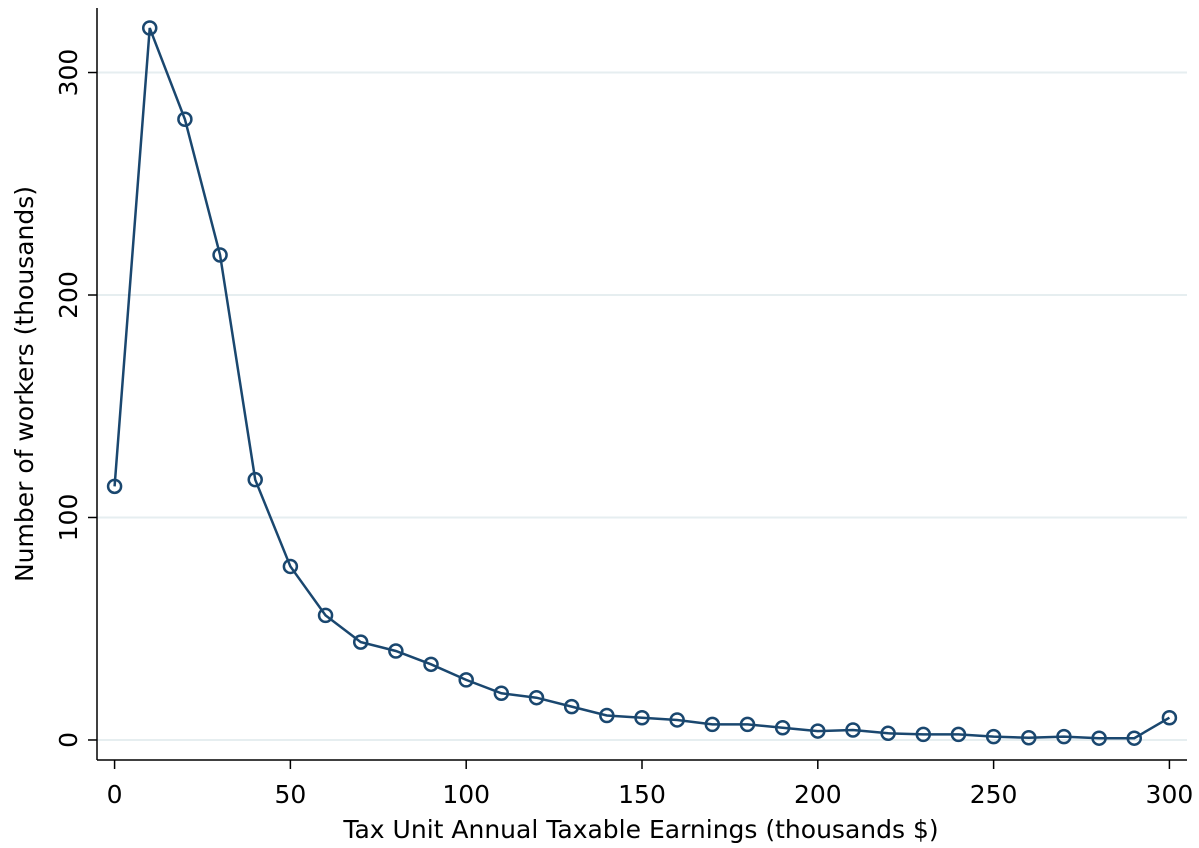 Image resolution: width=1199 pixels, height=848 pixels. What do you see at coordinates (24, 384) in the screenshot?
I see `y-axis-label: Number of workers (thousands)` at bounding box center [24, 384].